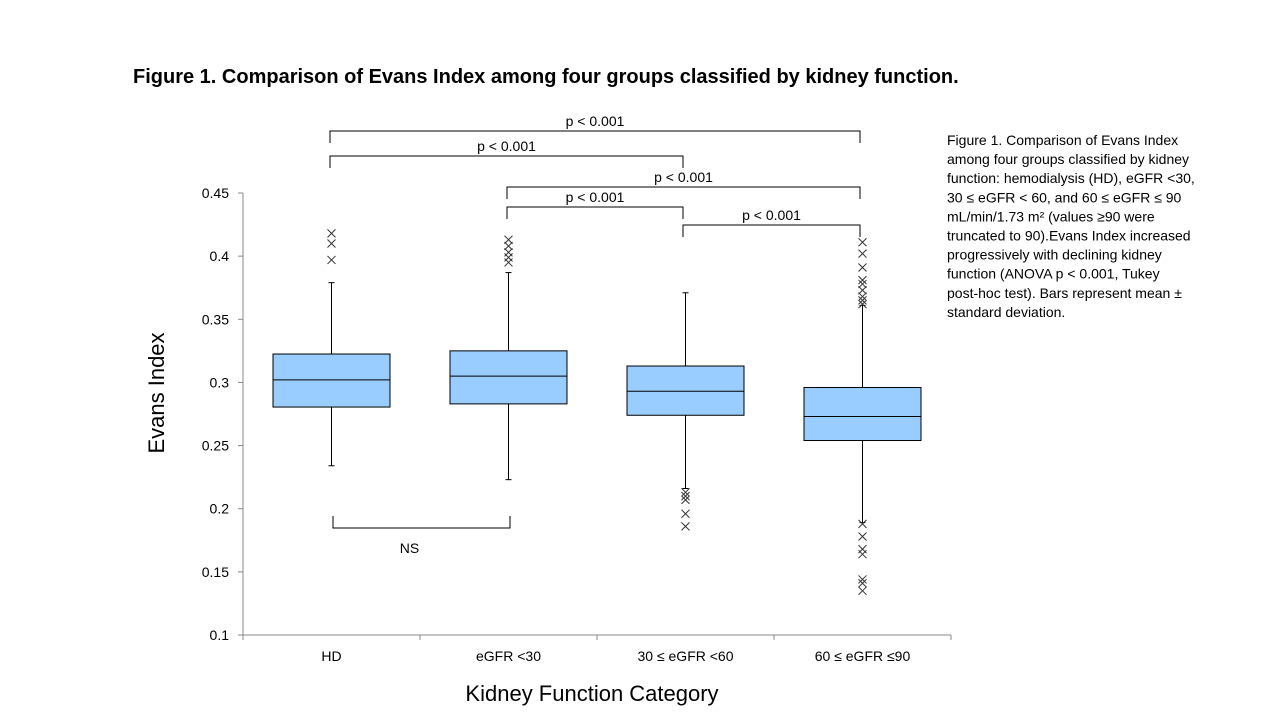  What do you see at coordinates (508, 656) in the screenshot?
I see `x-tick-label: eGFR <30` at bounding box center [508, 656].